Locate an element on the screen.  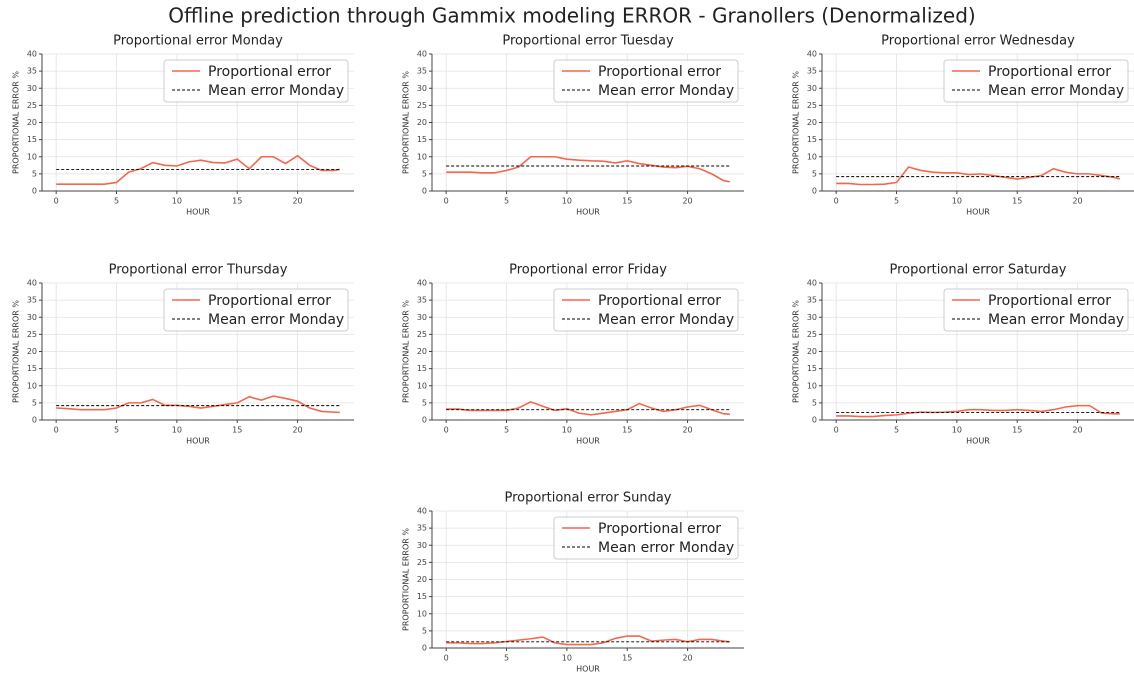
chart-title: Proportional error Tuesday is located at coordinates (588, 41).